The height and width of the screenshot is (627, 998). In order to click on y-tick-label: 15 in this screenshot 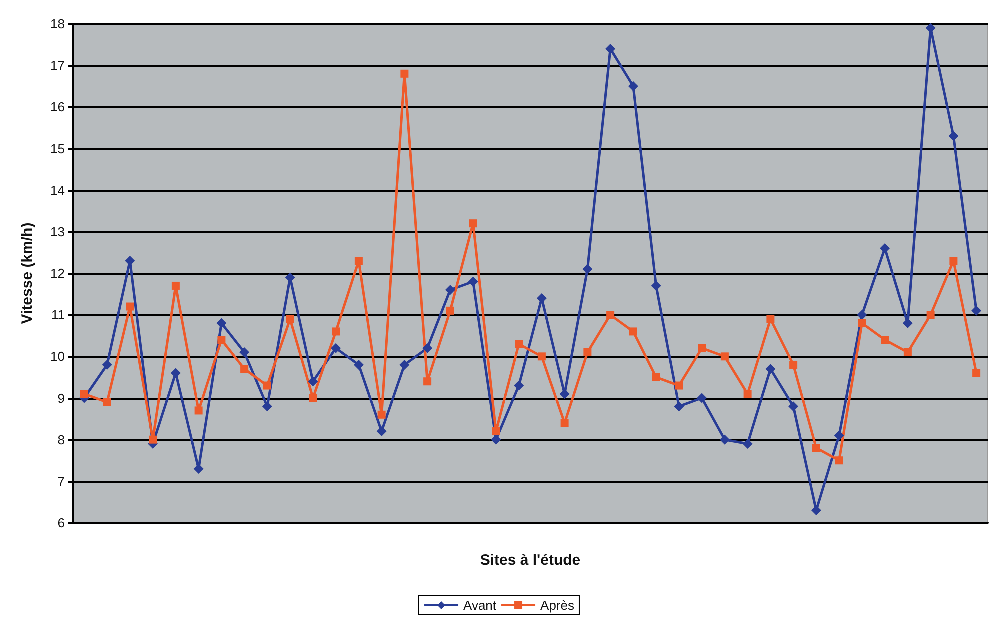, I will do `click(57, 148)`.